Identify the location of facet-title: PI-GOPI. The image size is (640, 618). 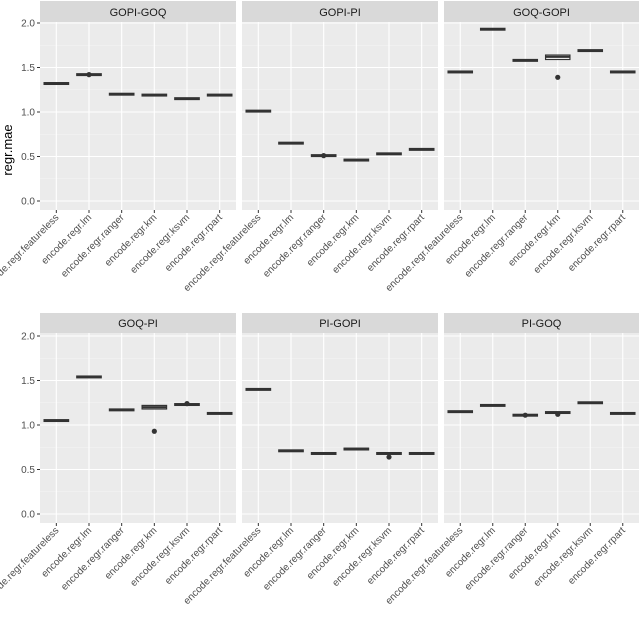
(340, 324).